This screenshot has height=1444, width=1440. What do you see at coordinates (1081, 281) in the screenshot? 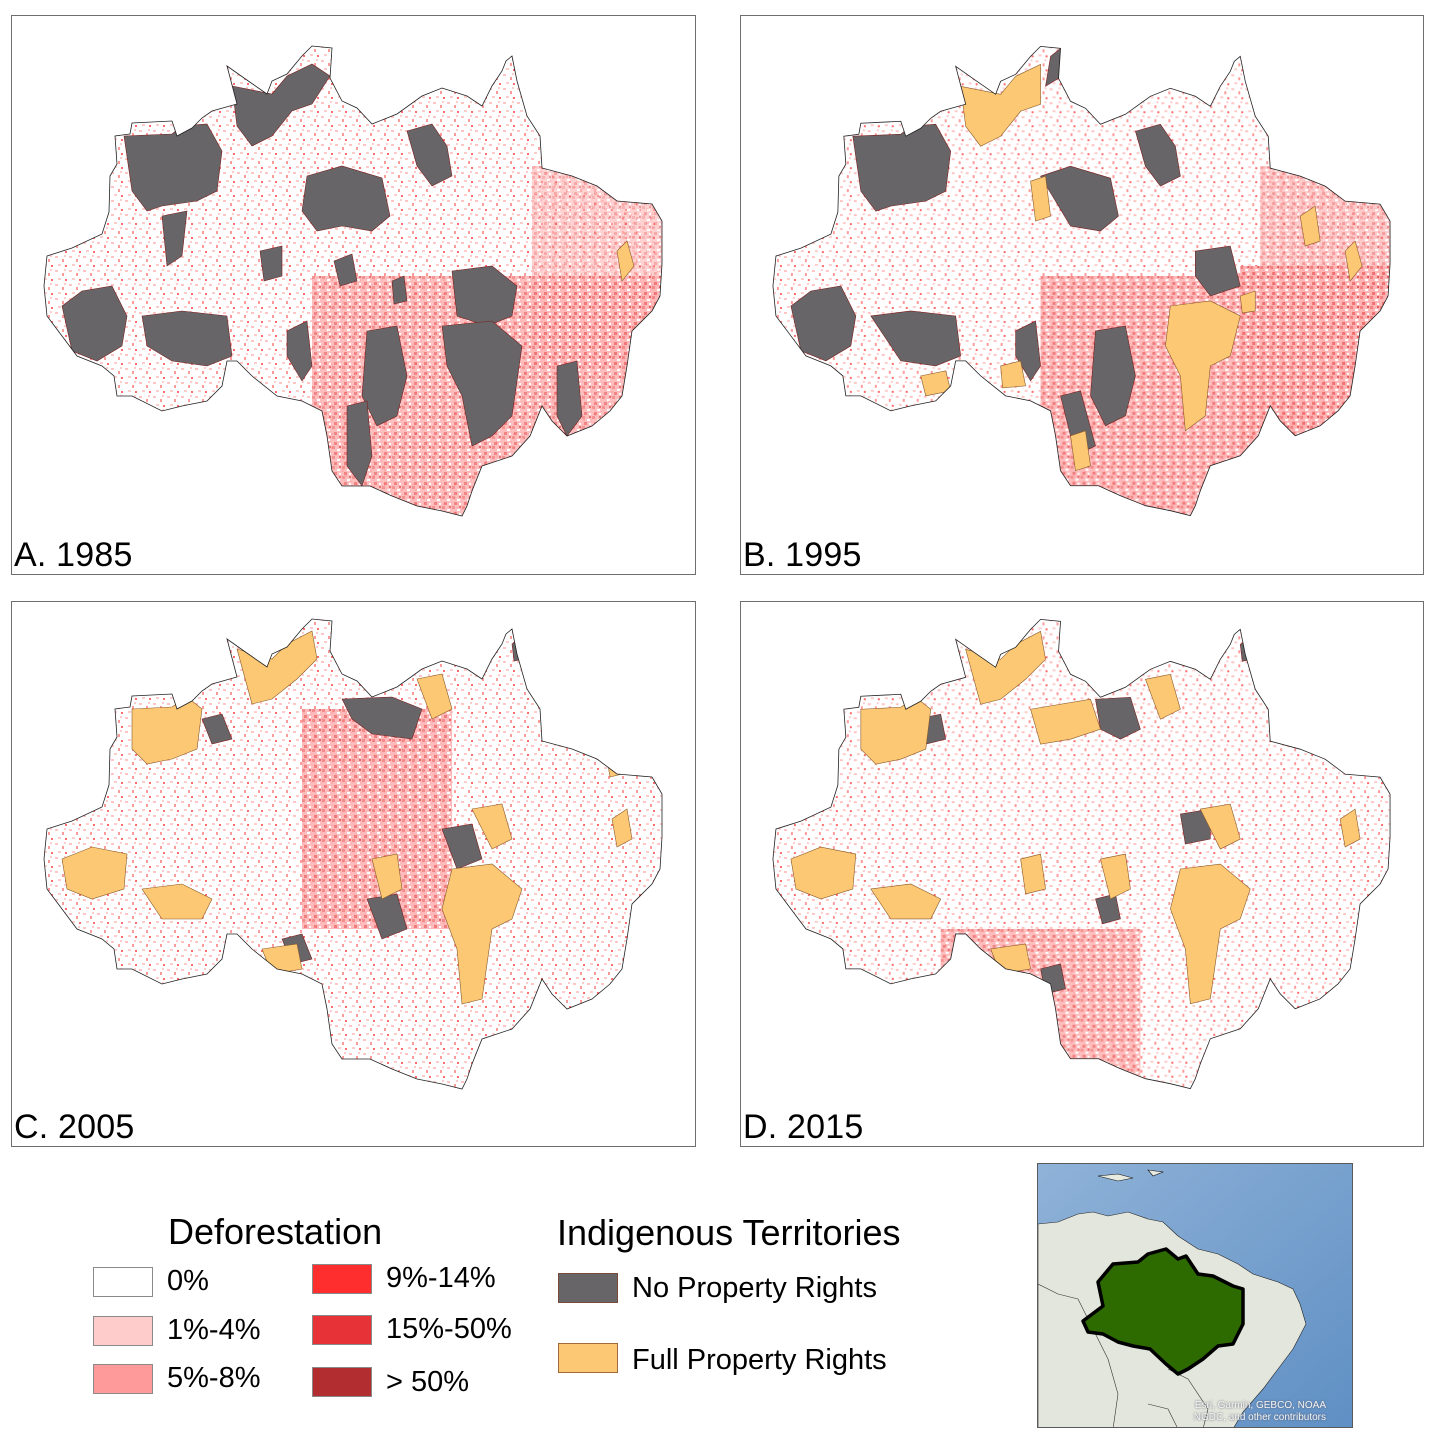
I see `amazon-map-1995` at bounding box center [1081, 281].